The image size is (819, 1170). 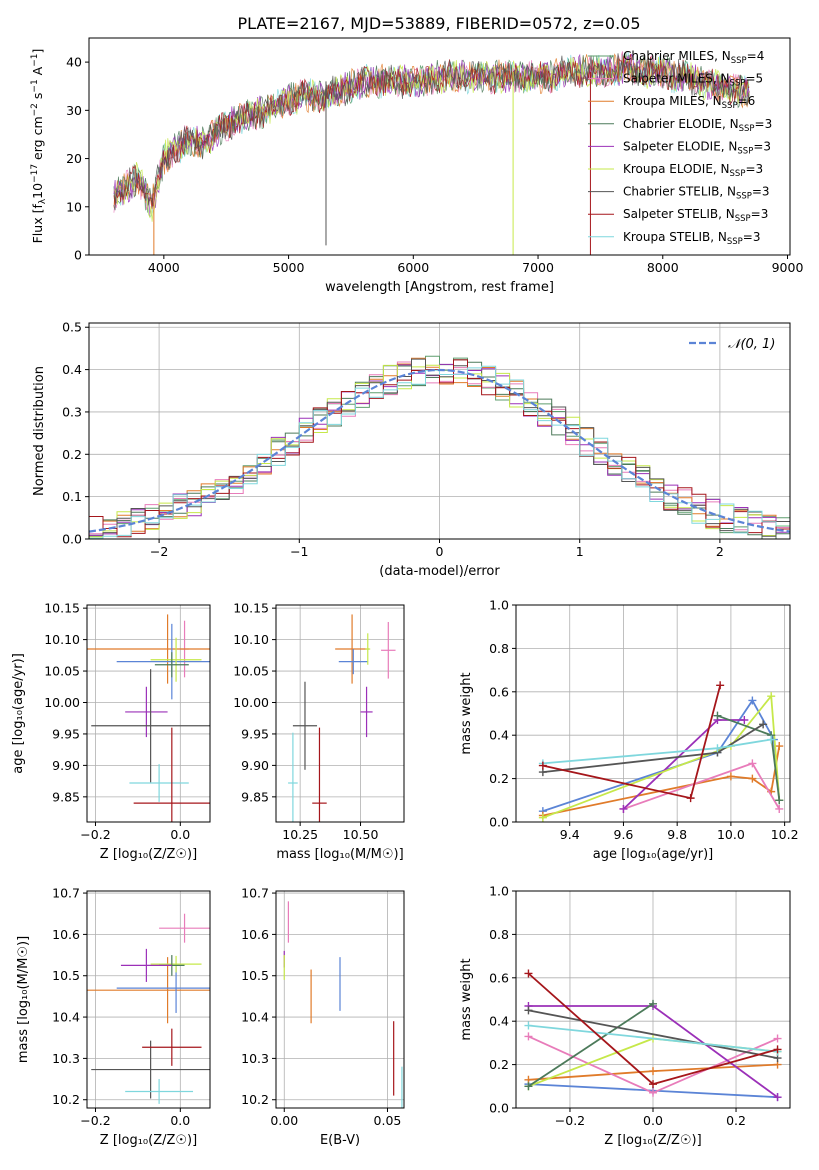 What do you see at coordinates (39, 146) in the screenshot?
I see `y-axis-label: Flux [fλ10−17 erg cm−2 s−1 A−1]` at bounding box center [39, 146].